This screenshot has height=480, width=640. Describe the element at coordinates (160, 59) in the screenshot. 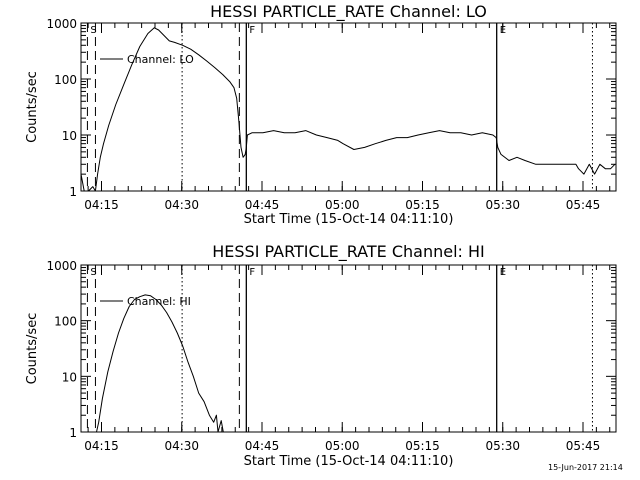

I see `legend-label: Channel: LO` at that location.